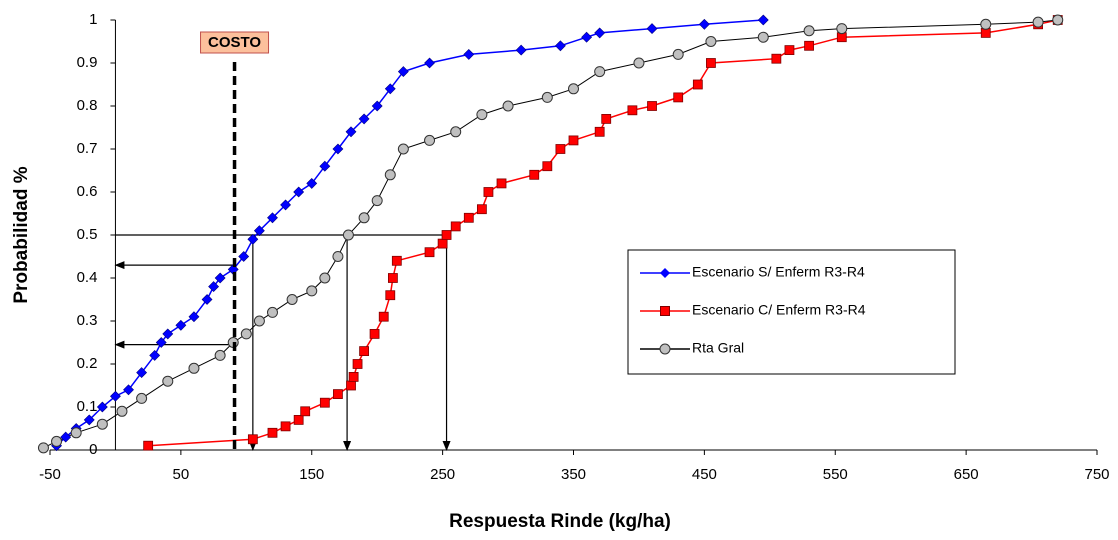 This screenshot has width=1118, height=540. I want to click on legend-box, so click(791, 312).